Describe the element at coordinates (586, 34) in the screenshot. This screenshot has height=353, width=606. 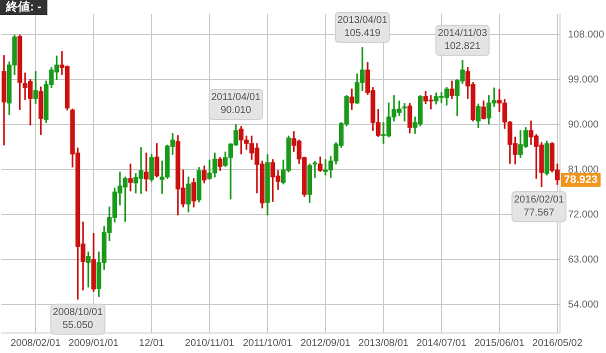
I see `y-tick-label: 108.000` at that location.